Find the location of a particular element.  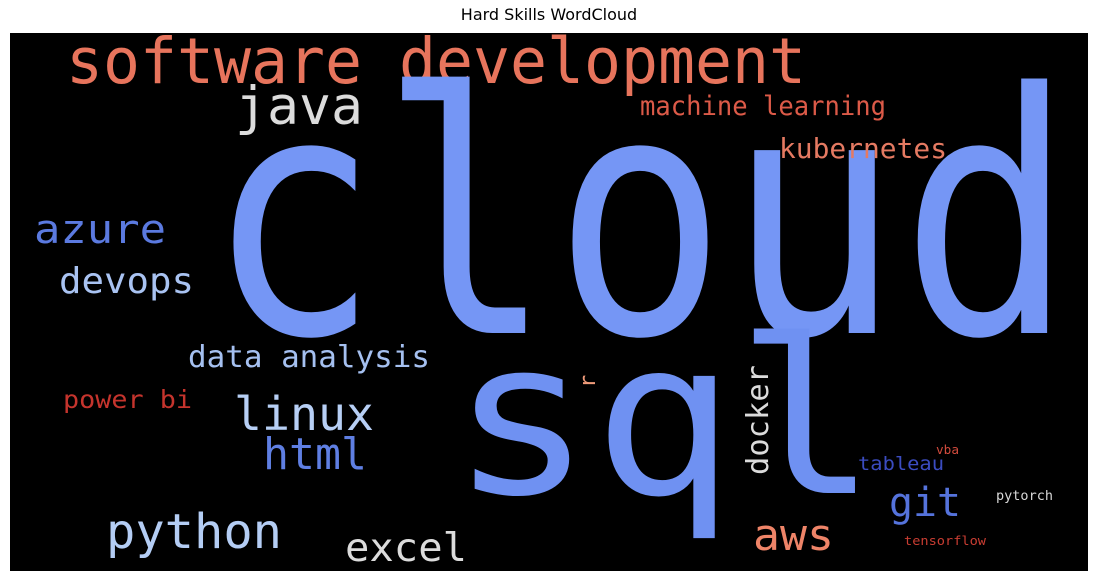

word-azure: azure is located at coordinates (100, 230).